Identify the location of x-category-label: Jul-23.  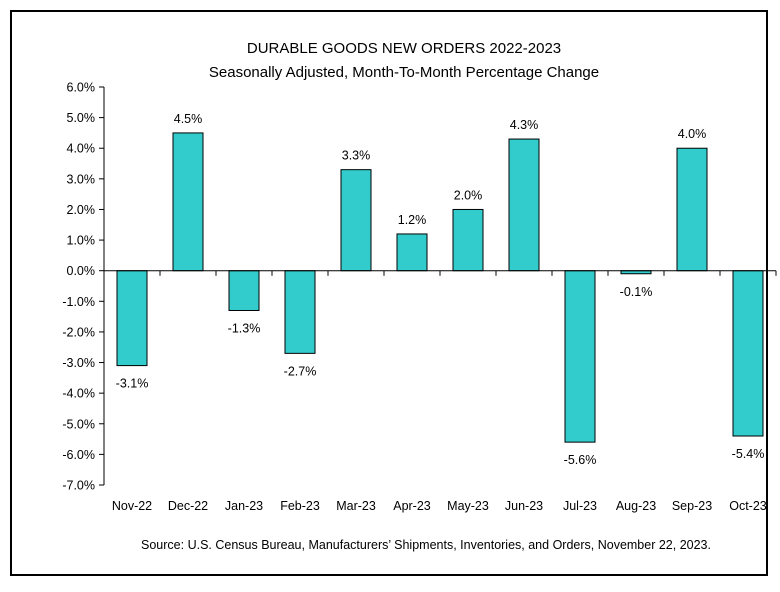
(580, 506).